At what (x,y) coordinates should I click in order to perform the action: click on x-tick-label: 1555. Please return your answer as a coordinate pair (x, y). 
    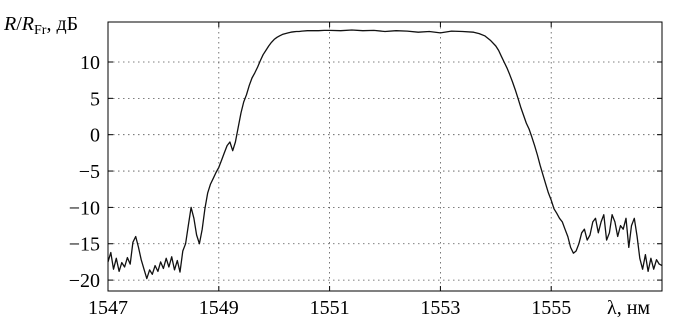
    Looking at the image, I should click on (551, 308).